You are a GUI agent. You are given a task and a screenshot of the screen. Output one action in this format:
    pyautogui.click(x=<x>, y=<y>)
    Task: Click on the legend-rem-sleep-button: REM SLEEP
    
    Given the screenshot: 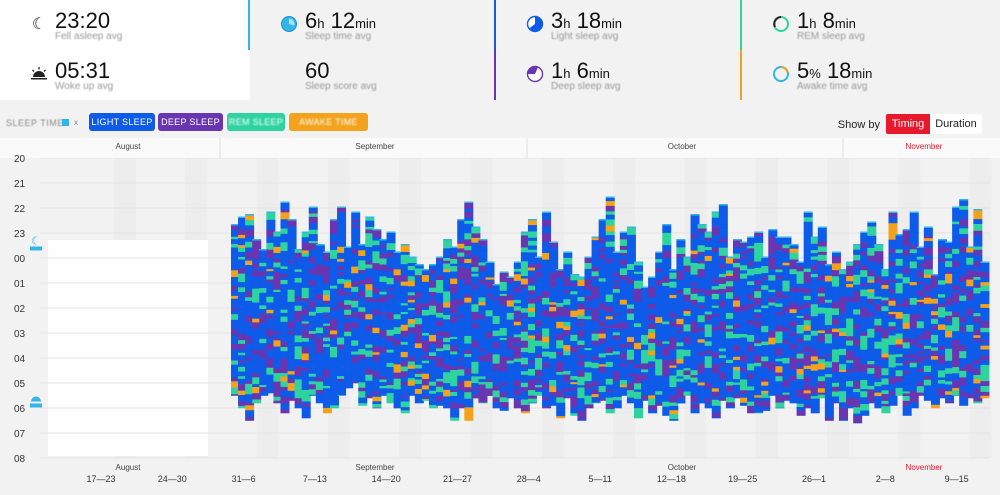 What is the action you would take?
    pyautogui.click(x=256, y=122)
    